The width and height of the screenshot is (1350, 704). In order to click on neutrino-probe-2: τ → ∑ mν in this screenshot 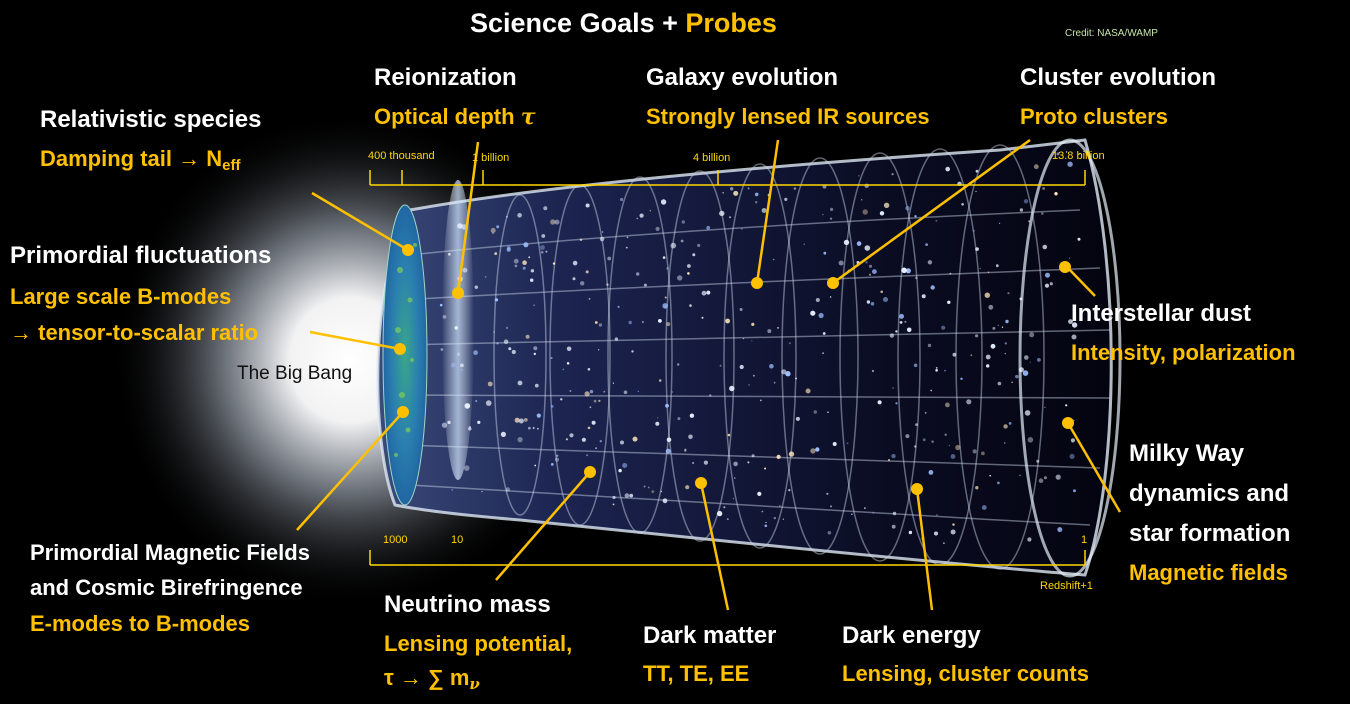, I will do `click(432, 679)`.